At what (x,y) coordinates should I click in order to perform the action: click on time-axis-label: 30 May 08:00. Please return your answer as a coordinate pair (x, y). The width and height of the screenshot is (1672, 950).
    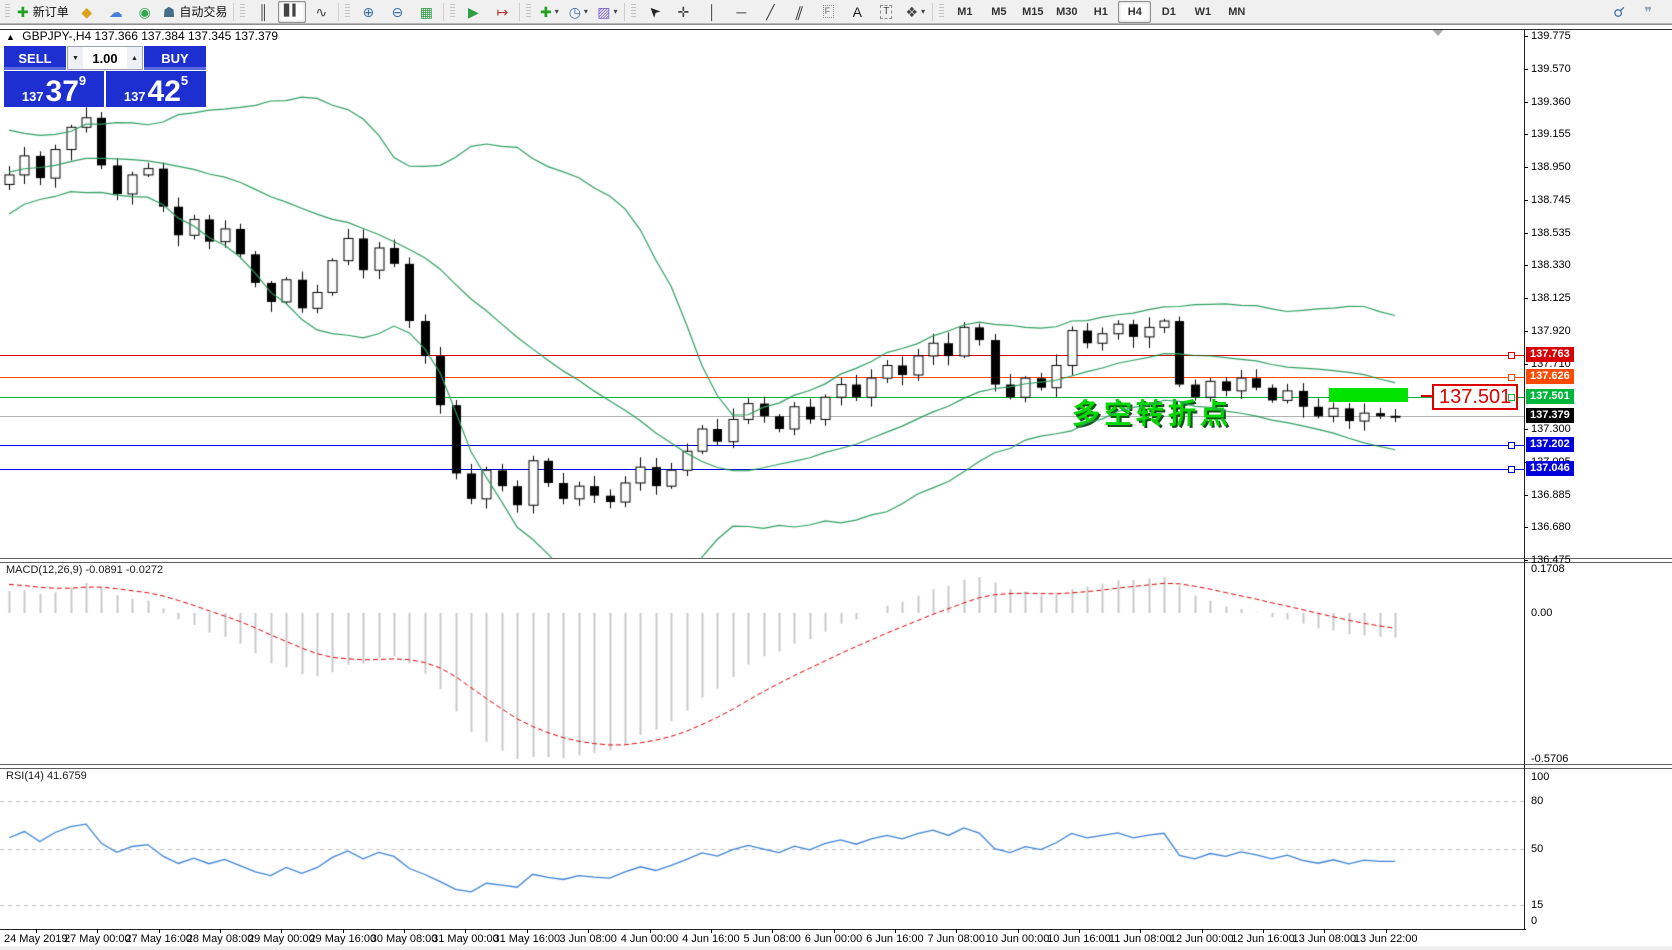
    Looking at the image, I should click on (404, 939).